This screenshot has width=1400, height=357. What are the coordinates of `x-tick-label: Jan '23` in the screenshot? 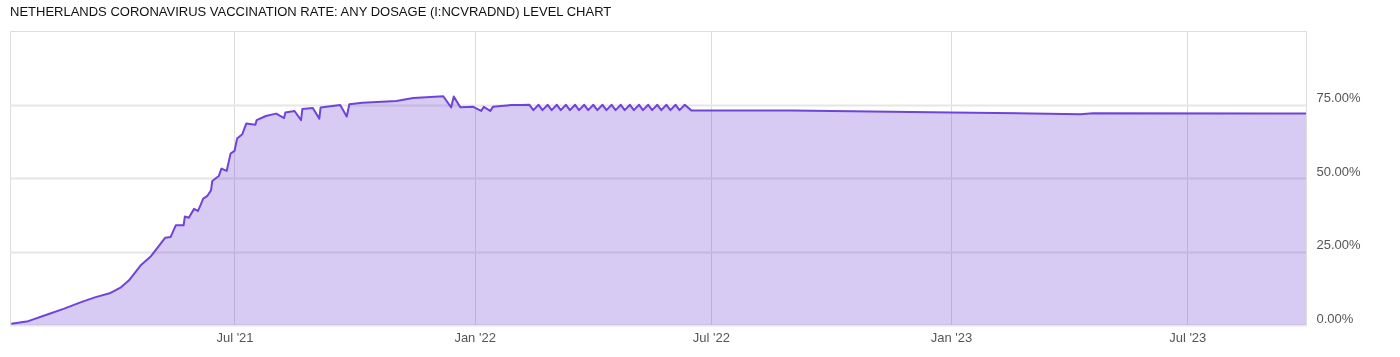 It's located at (951, 337).